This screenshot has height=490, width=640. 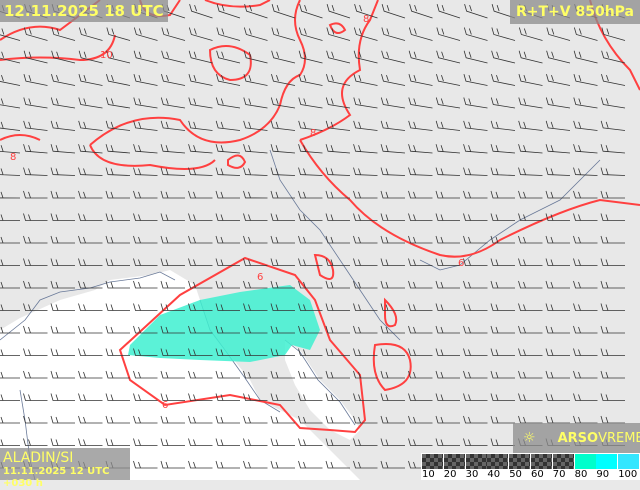 What do you see at coordinates (628, 474) in the screenshot?
I see `legend-tick: 100` at bounding box center [628, 474].